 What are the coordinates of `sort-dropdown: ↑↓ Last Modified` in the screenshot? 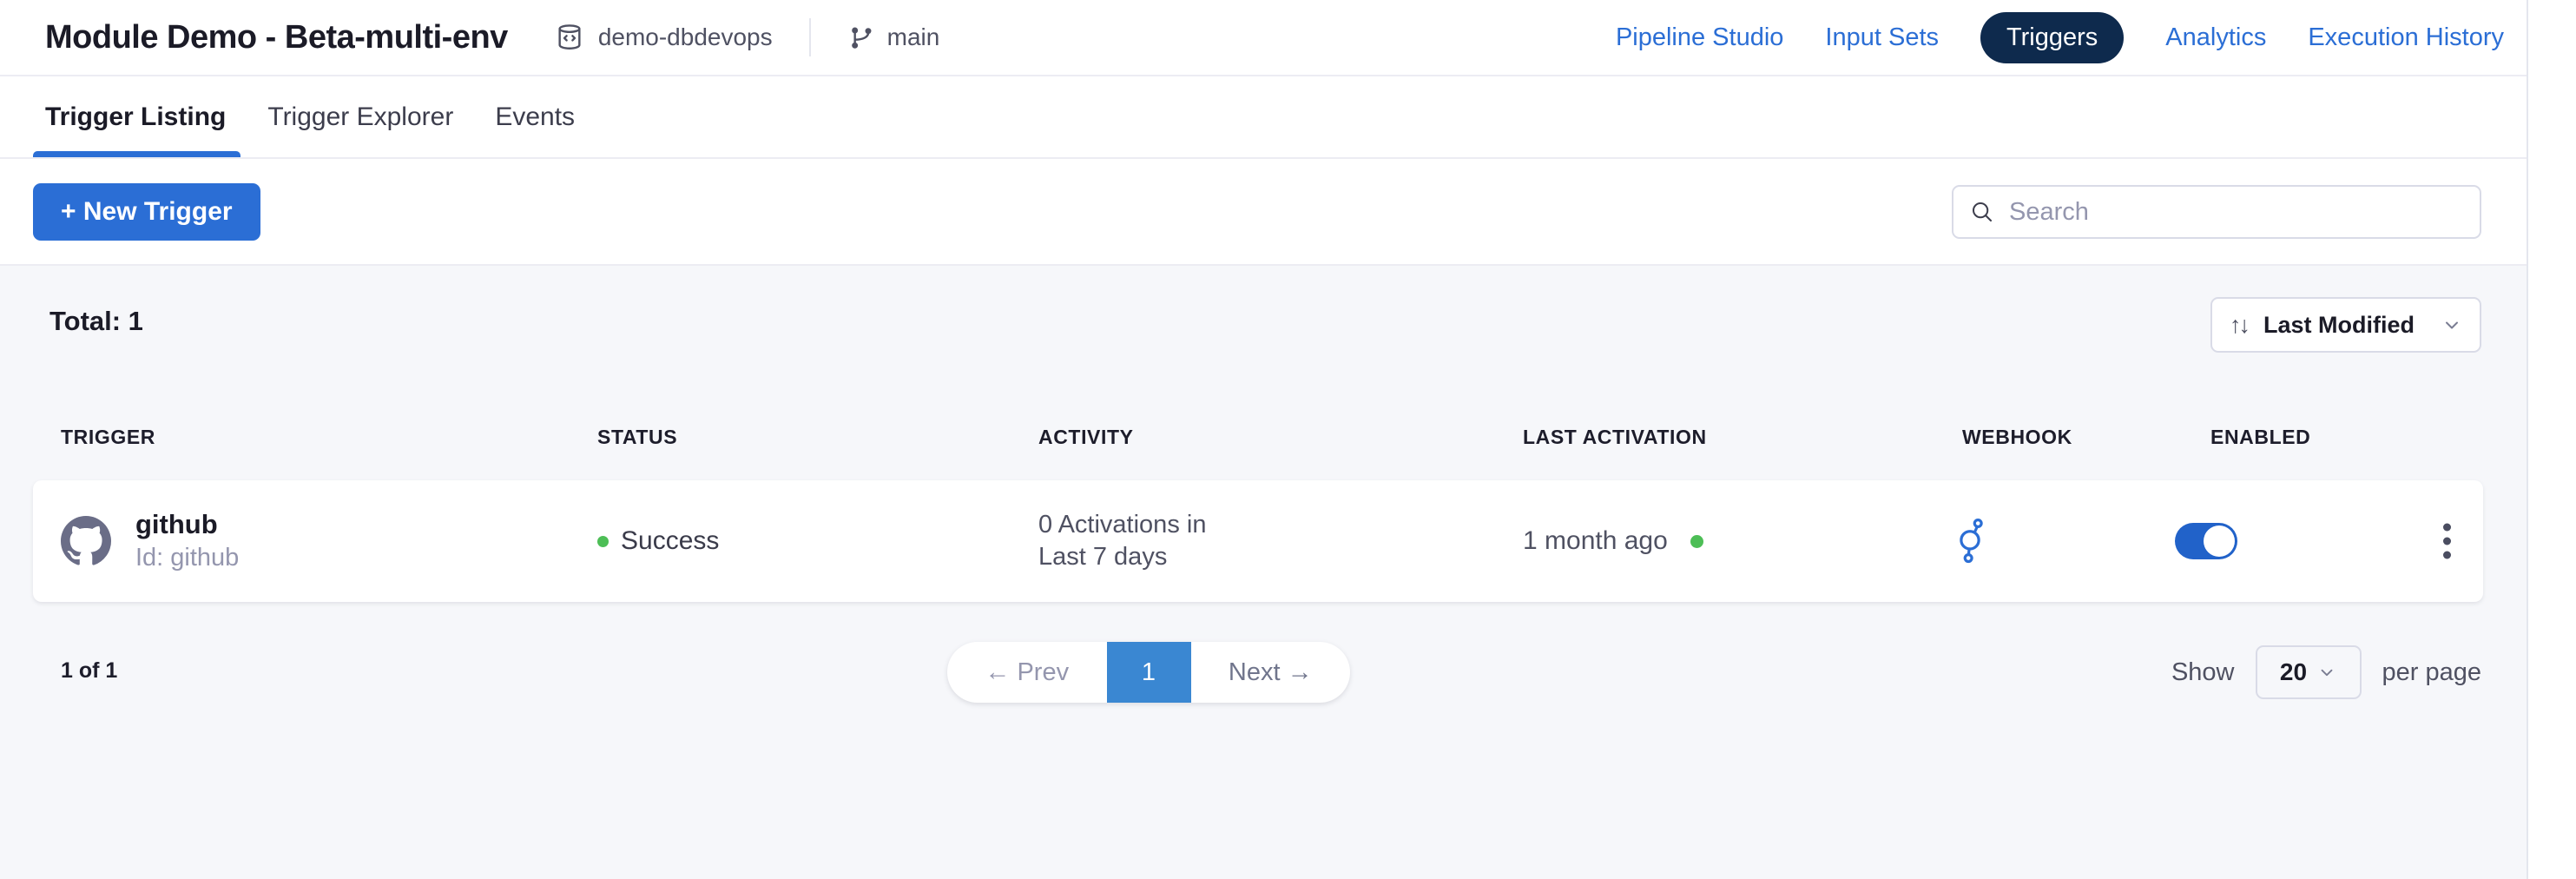 It's located at (2345, 325).